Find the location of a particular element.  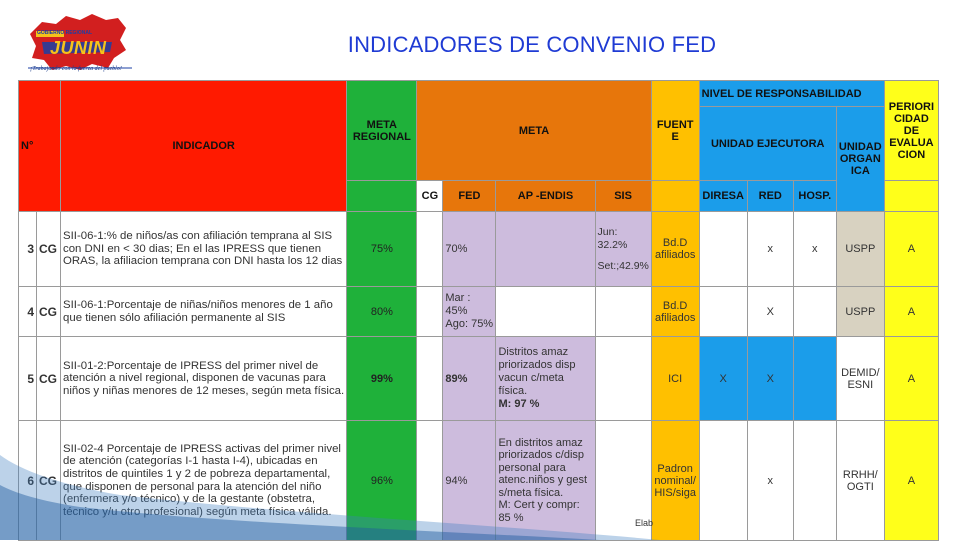

row-meta-fed-line-1: Mar : 45% is located at coordinates (458, 304).